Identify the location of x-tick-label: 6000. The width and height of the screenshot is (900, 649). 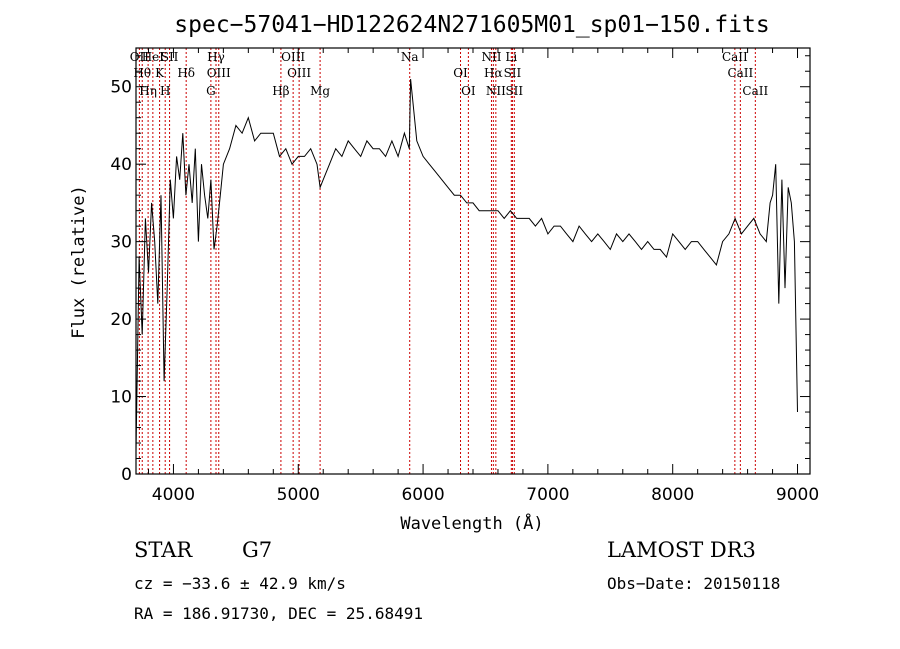
(422, 495).